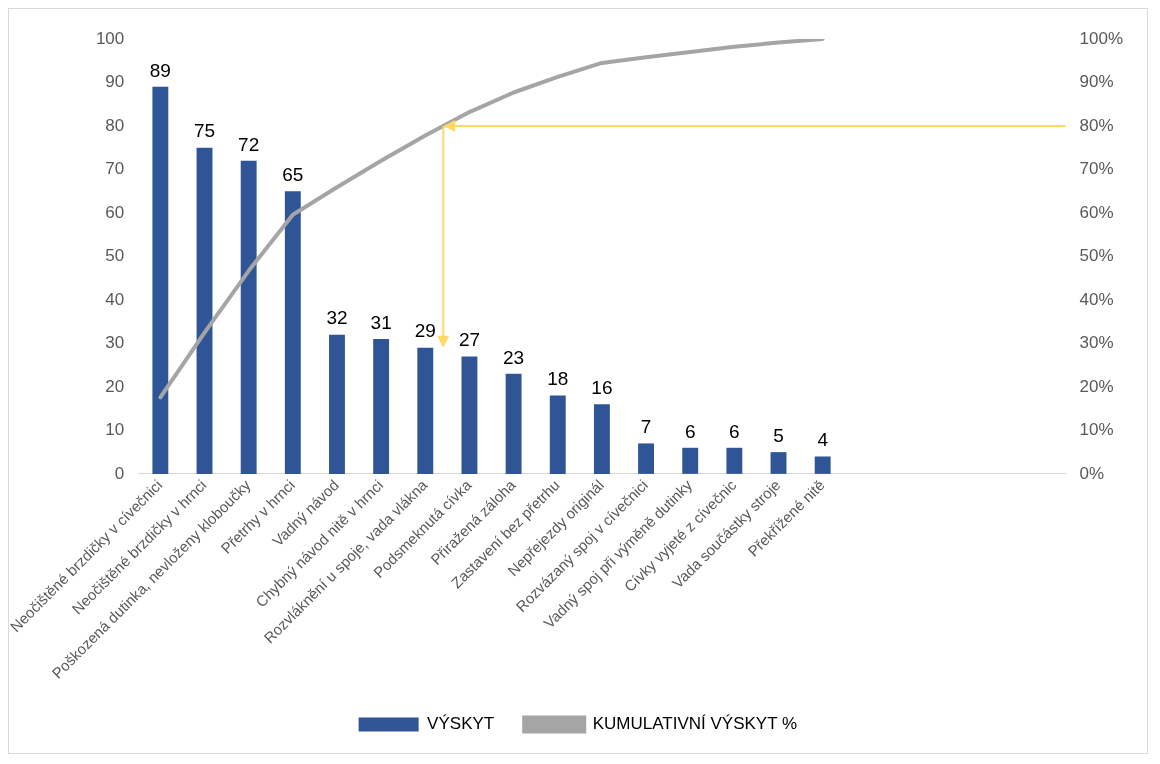 This screenshot has height=764, width=1160. What do you see at coordinates (695, 724) in the screenshot?
I see `legend-label: KUMULATIVNÍ VÝSKYT %` at bounding box center [695, 724].